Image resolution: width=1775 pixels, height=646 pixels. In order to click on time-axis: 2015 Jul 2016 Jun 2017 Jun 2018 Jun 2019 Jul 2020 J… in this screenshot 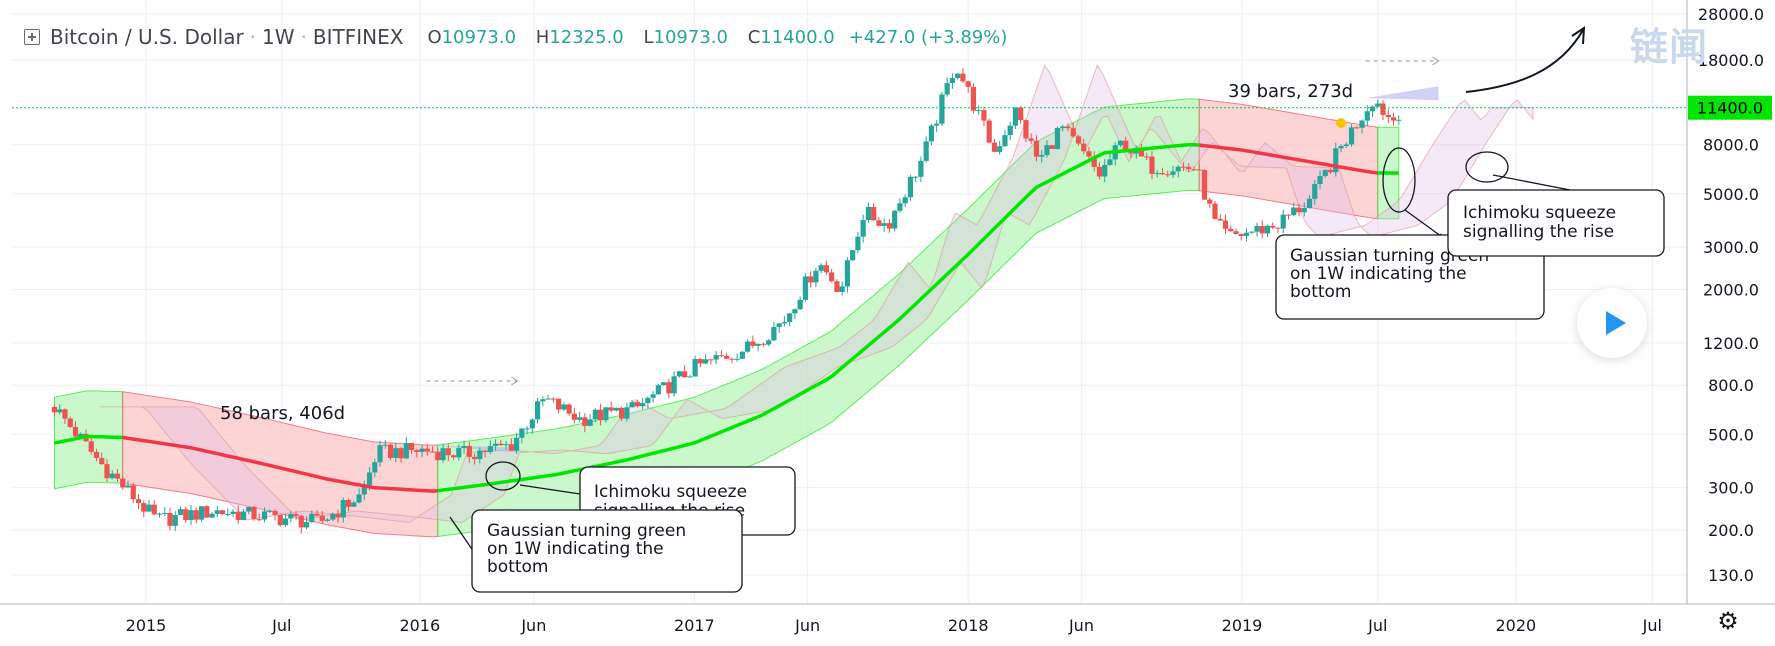, I will do `click(894, 625)`.